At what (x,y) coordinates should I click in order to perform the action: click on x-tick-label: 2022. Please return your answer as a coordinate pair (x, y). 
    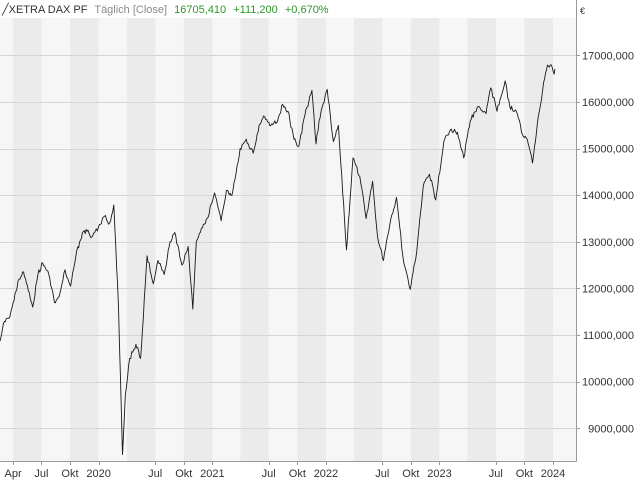
    Looking at the image, I should click on (326, 474).